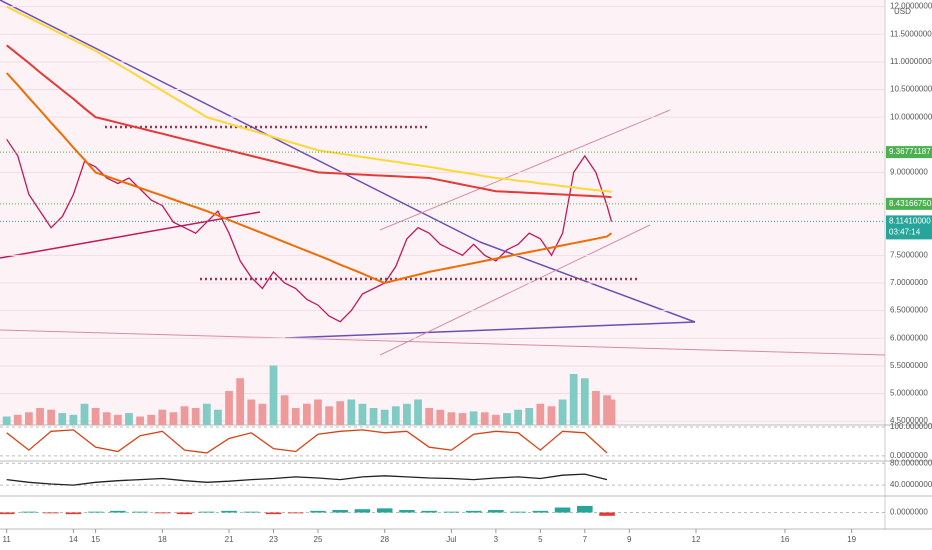  Describe the element at coordinates (307, 479) in the screenshot. I see `series-line` at that location.